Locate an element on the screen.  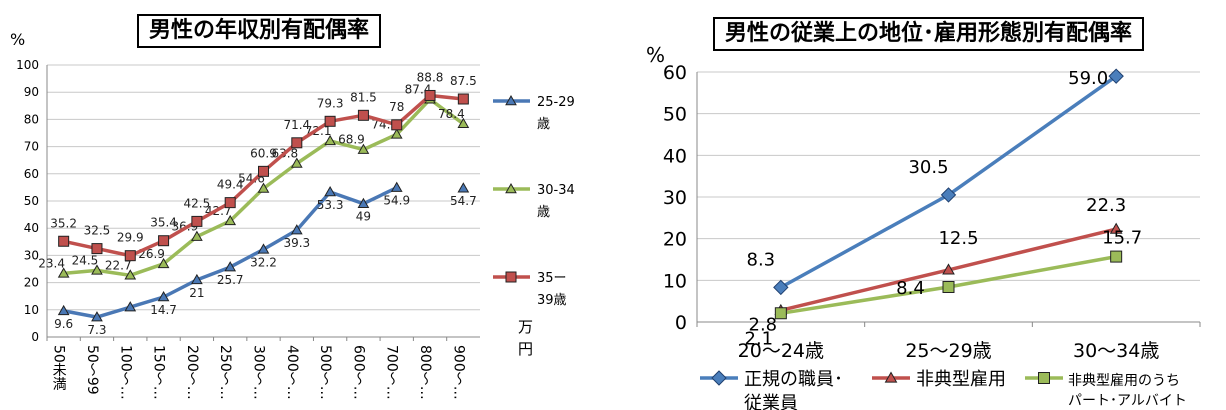
chart-1-data-label: 35.4 is located at coordinates (163, 223).